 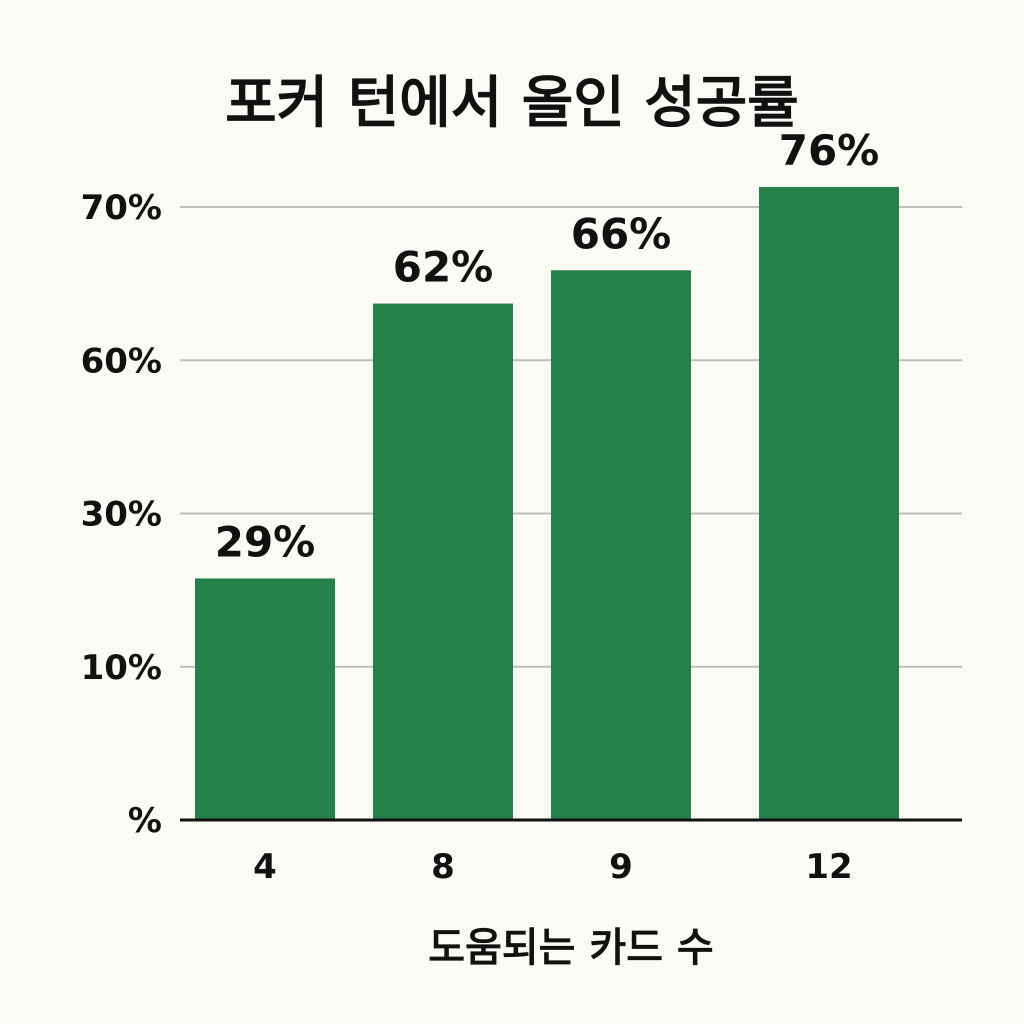 I want to click on y-tick-label: 10%, so click(x=121, y=668).